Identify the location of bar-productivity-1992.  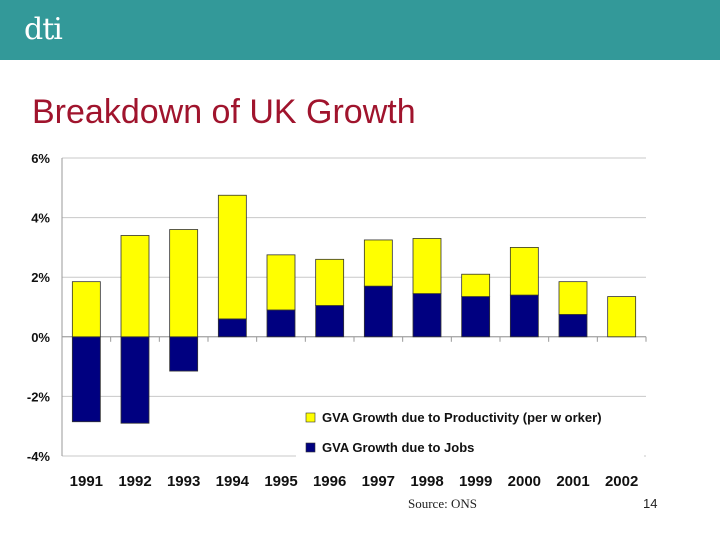
(135, 286).